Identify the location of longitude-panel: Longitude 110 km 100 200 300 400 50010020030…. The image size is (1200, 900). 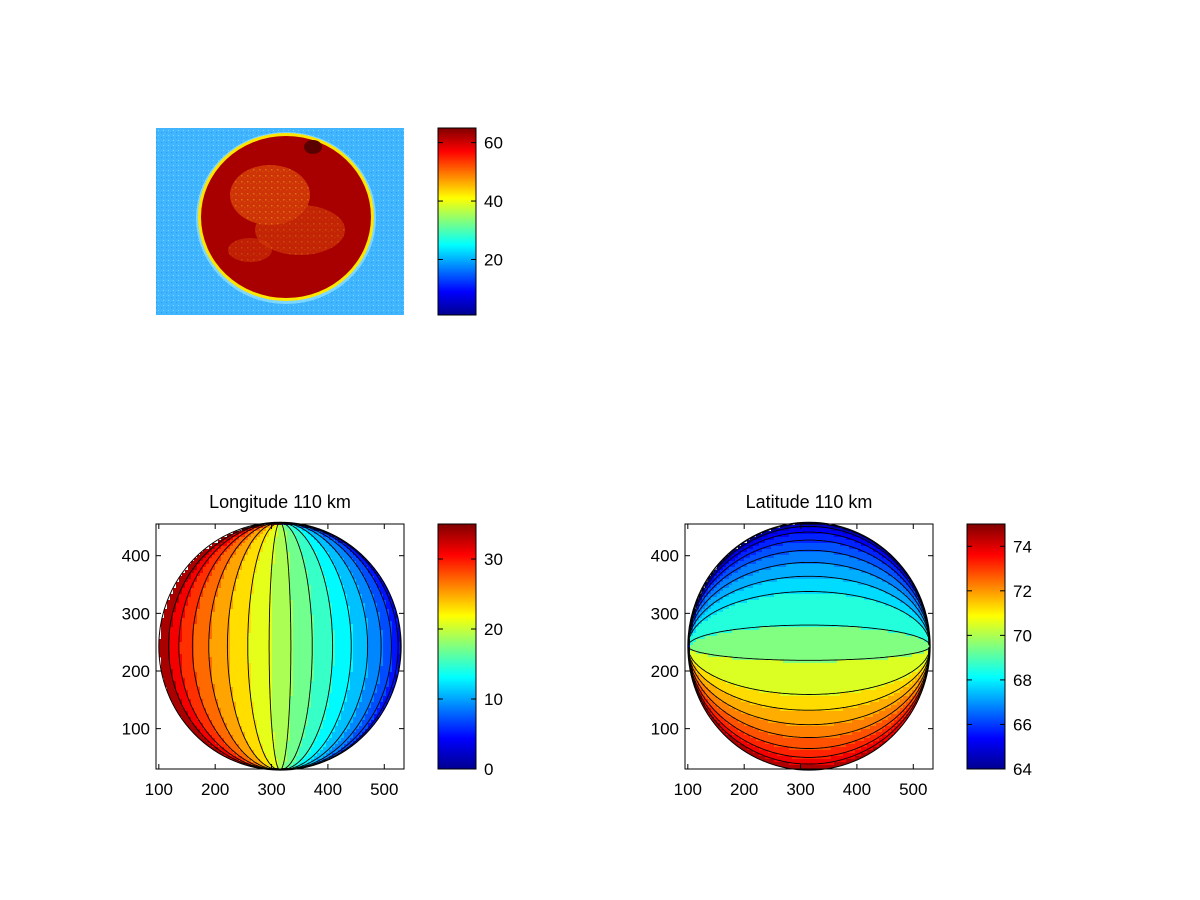
(312, 645).